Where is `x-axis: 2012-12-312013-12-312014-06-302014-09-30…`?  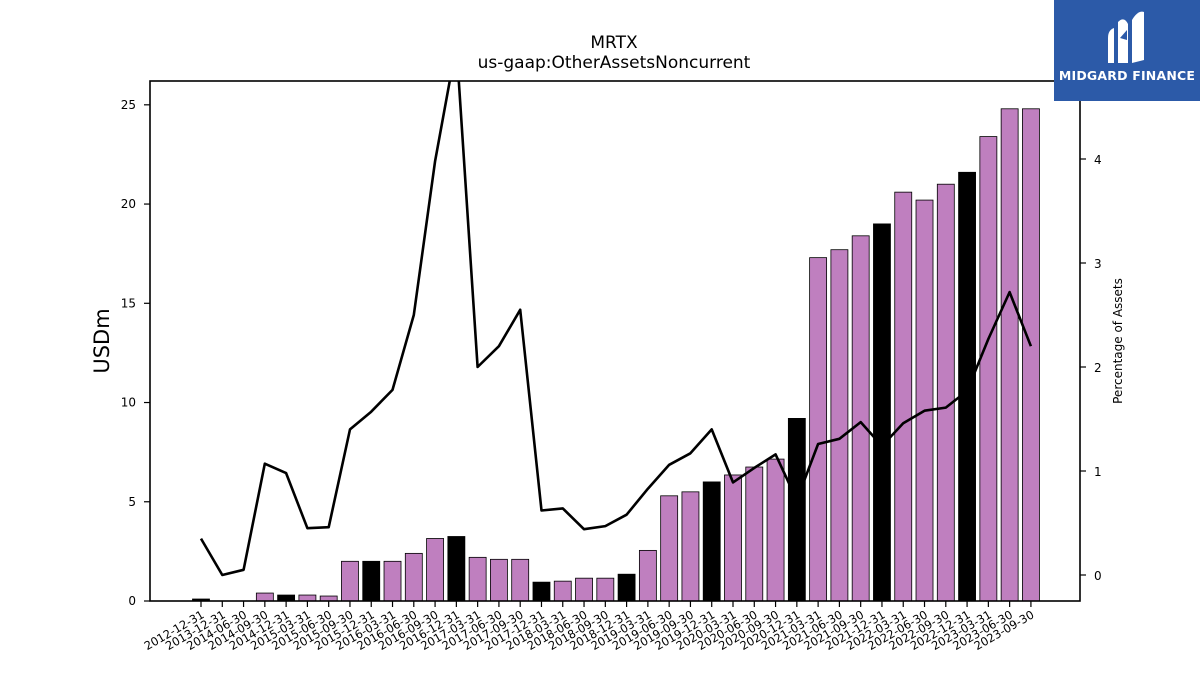
x-axis: 2012-12-312013-12-312014-06-302014-09-30… is located at coordinates (589, 627).